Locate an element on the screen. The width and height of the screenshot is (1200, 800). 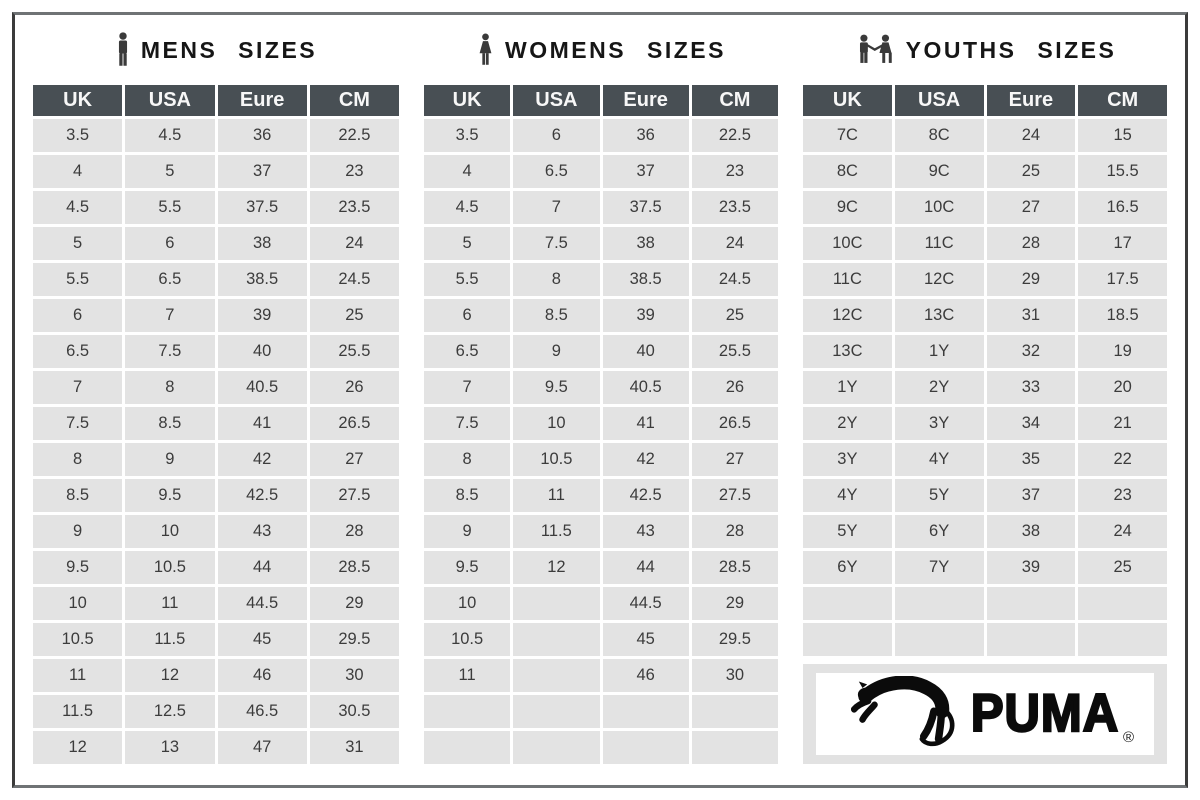
size-cell: 44.5 is located at coordinates (262, 603).